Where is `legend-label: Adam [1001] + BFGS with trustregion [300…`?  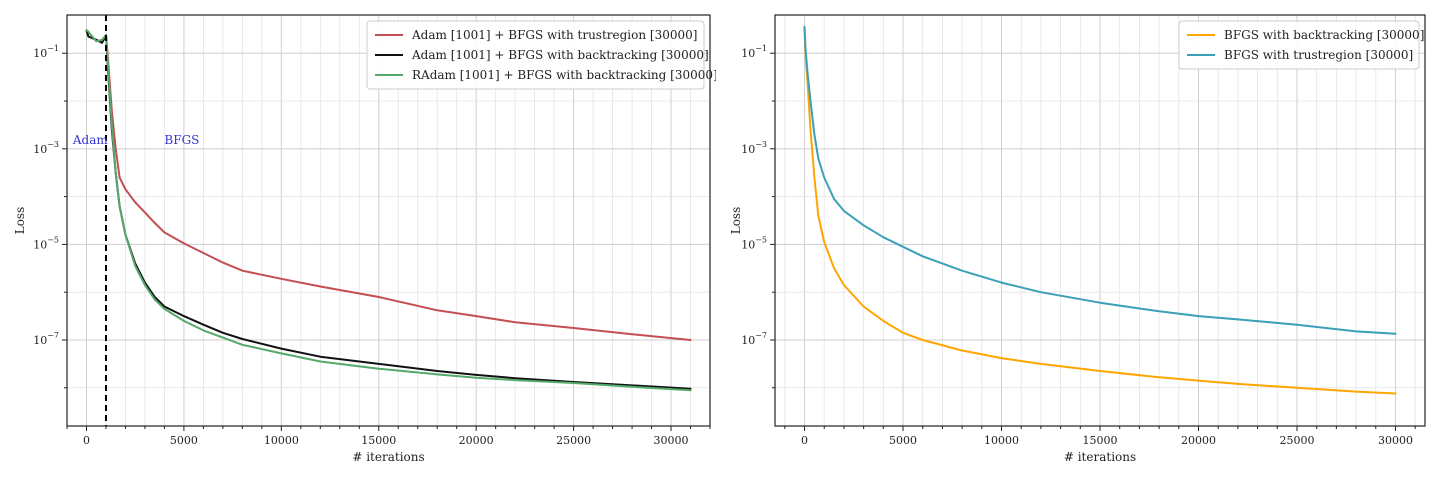 legend-label: Adam [1001] + BFGS with trustregion [300… is located at coordinates (554, 35).